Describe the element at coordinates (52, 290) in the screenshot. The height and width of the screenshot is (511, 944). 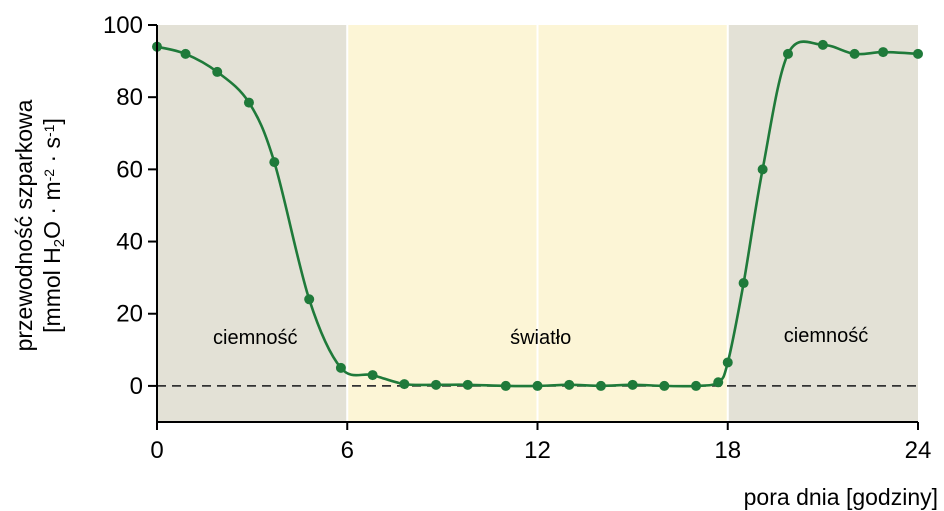
I see `y-axis-title-part-0: [mmol H` at that location.